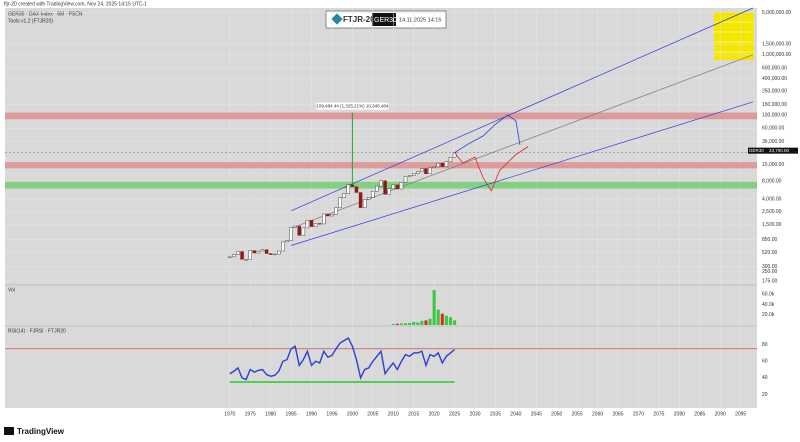 The width and height of the screenshot is (800, 442). I want to click on y-tick-label: 60,000.00, so click(773, 129).